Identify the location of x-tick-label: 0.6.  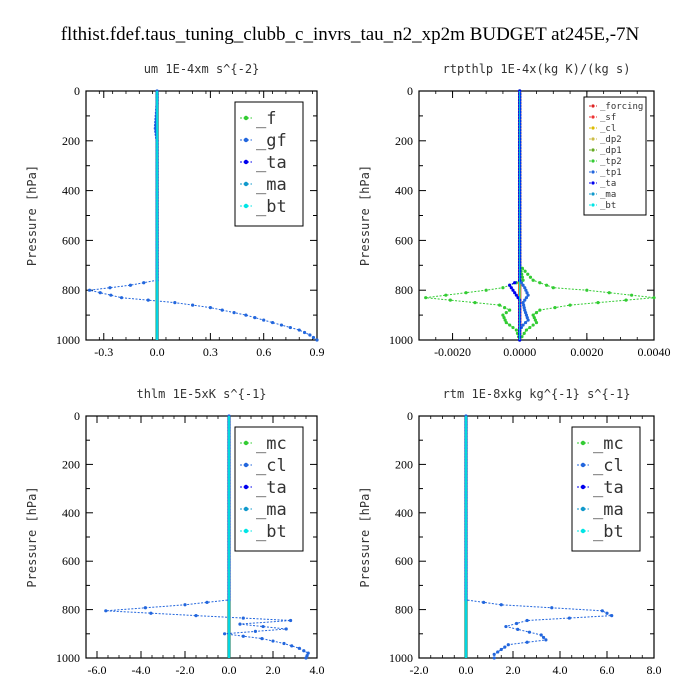
(263, 352).